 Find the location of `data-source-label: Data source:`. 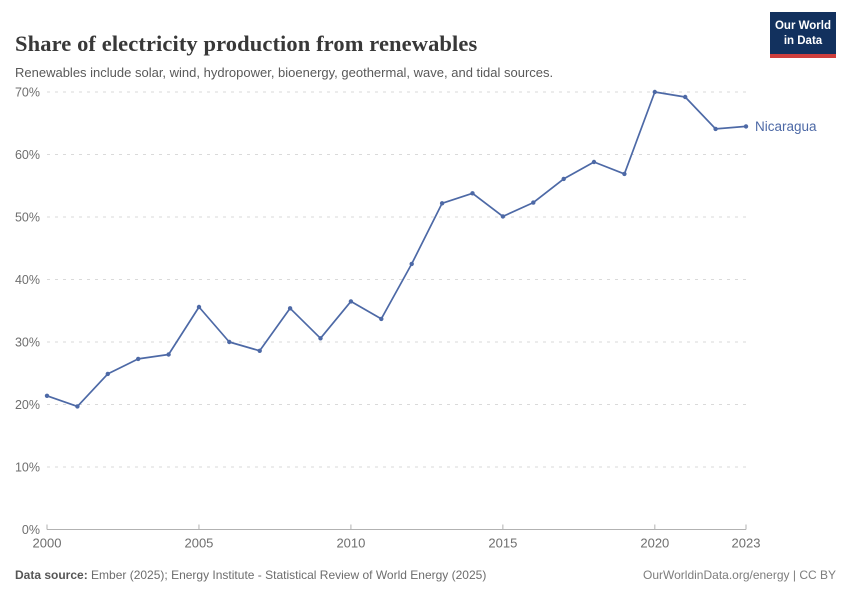

data-source-label: Data source: is located at coordinates (51, 575).